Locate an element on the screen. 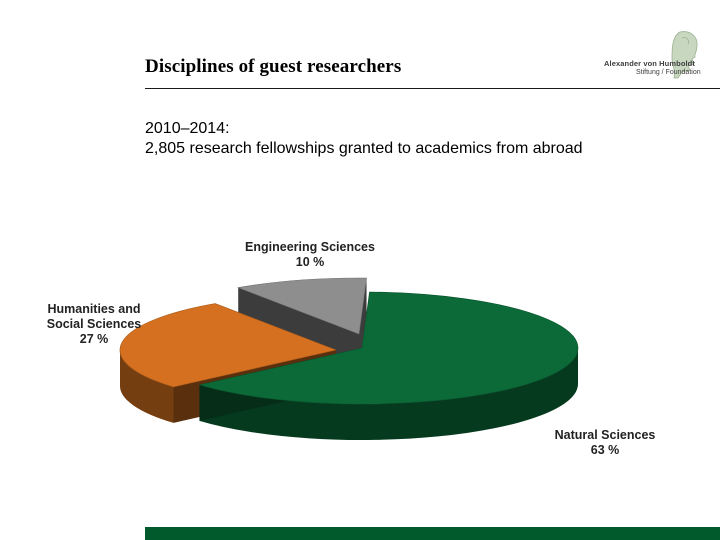 Image resolution: width=720 pixels, height=540 pixels. label-engineering-sciences: Engineering Sciences 10 % is located at coordinates (310, 255).